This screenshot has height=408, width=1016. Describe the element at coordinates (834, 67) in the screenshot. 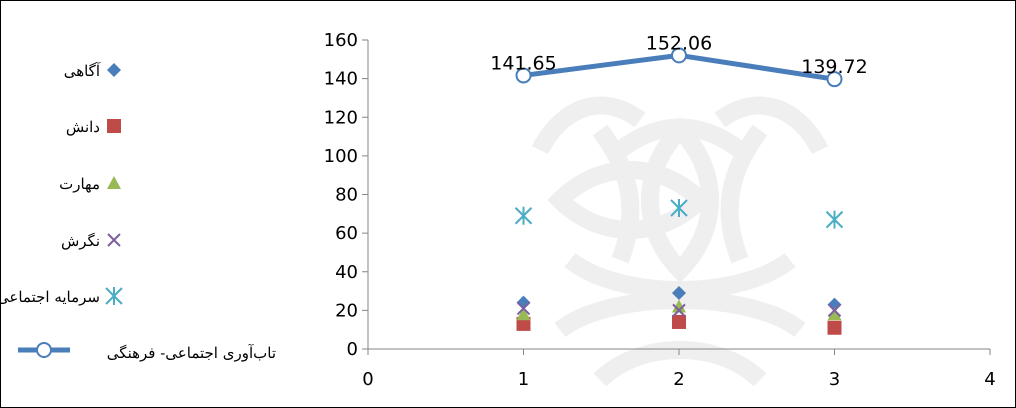

I see `data-label: 139.72` at that location.